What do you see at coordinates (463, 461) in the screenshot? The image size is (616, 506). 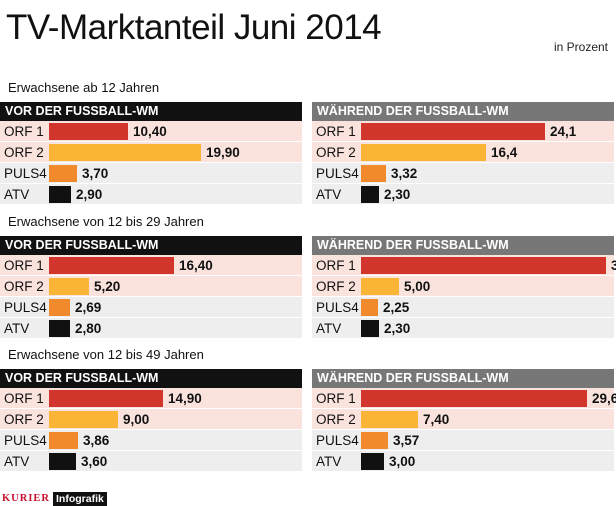 I see `bar-row: ATV 3,00` at bounding box center [463, 461].